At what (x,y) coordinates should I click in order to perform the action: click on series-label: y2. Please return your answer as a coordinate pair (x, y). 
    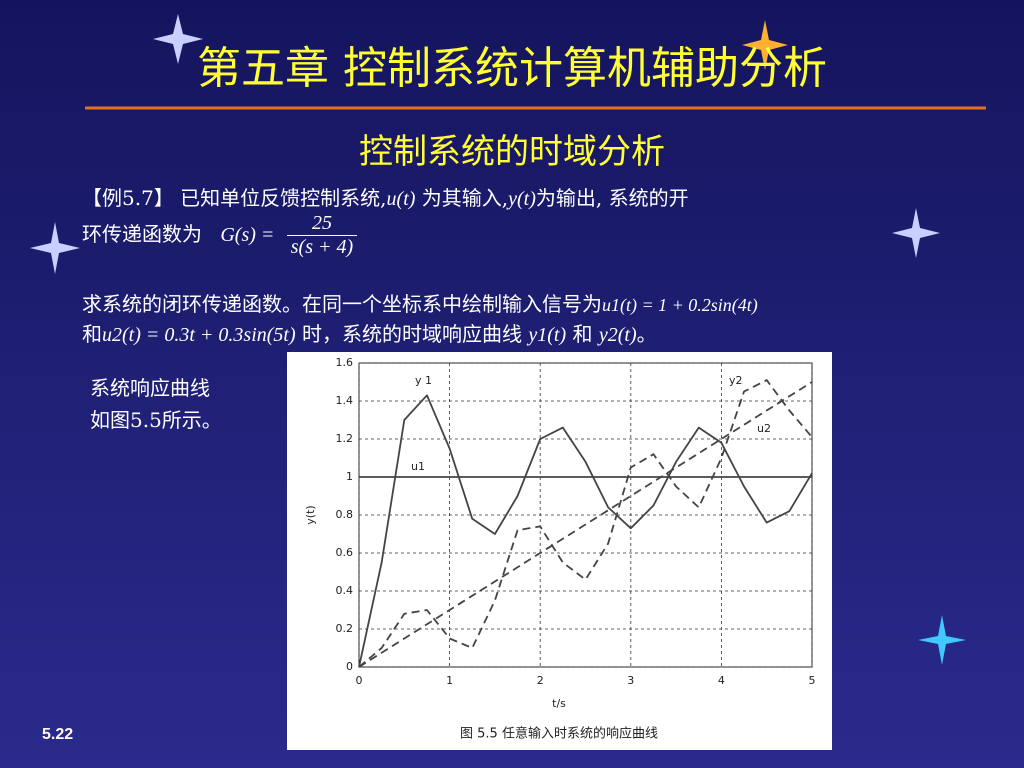
    Looking at the image, I should click on (736, 380).